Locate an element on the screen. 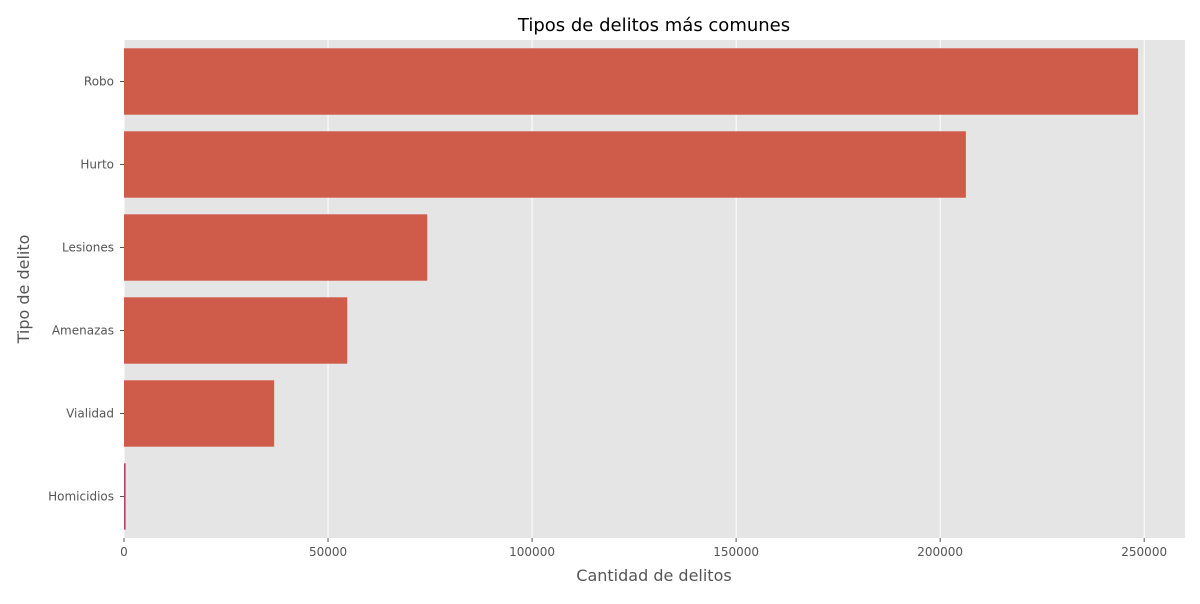 This screenshot has height=604, width=1200. x-tick-label: 200000 is located at coordinates (940, 552).